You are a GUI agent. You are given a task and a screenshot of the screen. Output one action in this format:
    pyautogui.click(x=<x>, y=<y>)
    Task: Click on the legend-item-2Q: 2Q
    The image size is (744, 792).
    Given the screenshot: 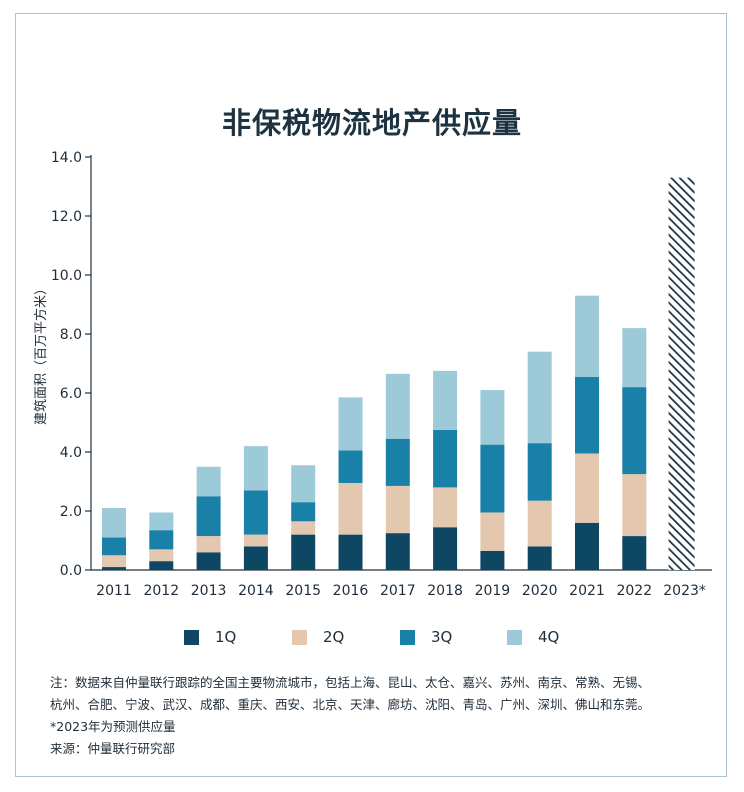 What is the action you would take?
    pyautogui.click(x=318, y=637)
    